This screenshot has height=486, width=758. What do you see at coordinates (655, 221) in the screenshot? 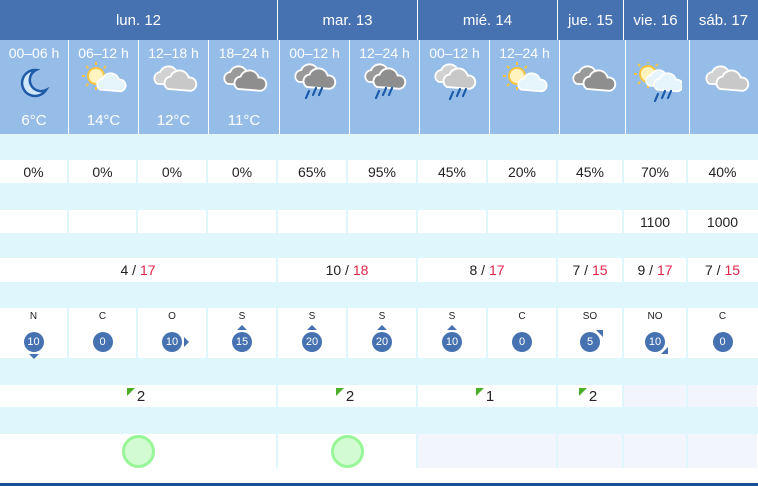
I see `snow-level: 1100` at bounding box center [655, 221].